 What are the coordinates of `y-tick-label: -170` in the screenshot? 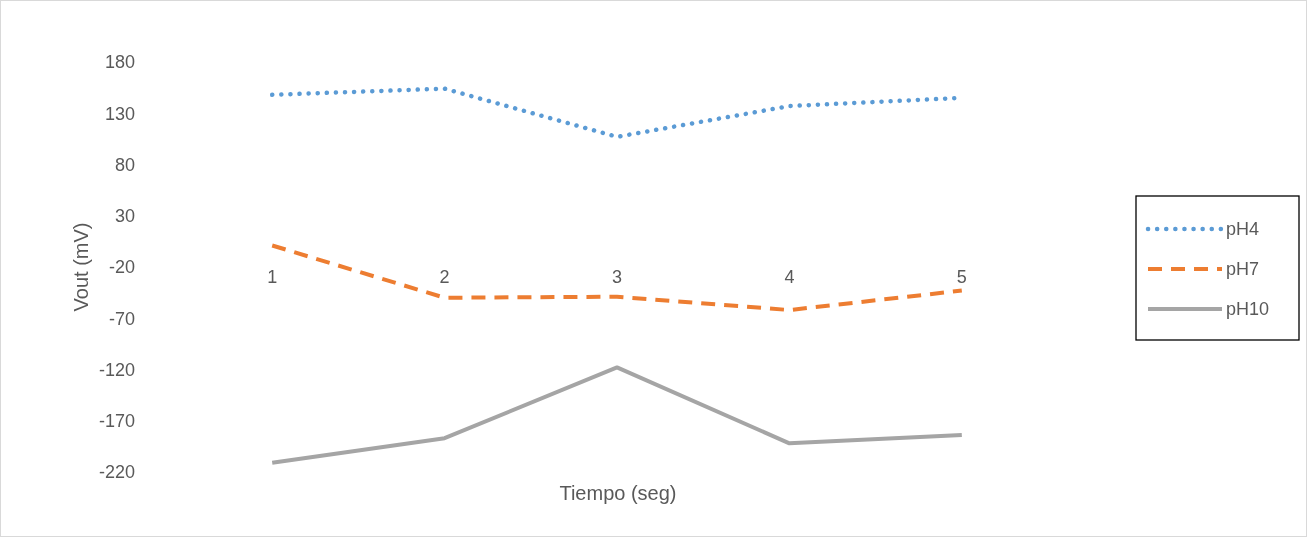 It's located at (116, 421).